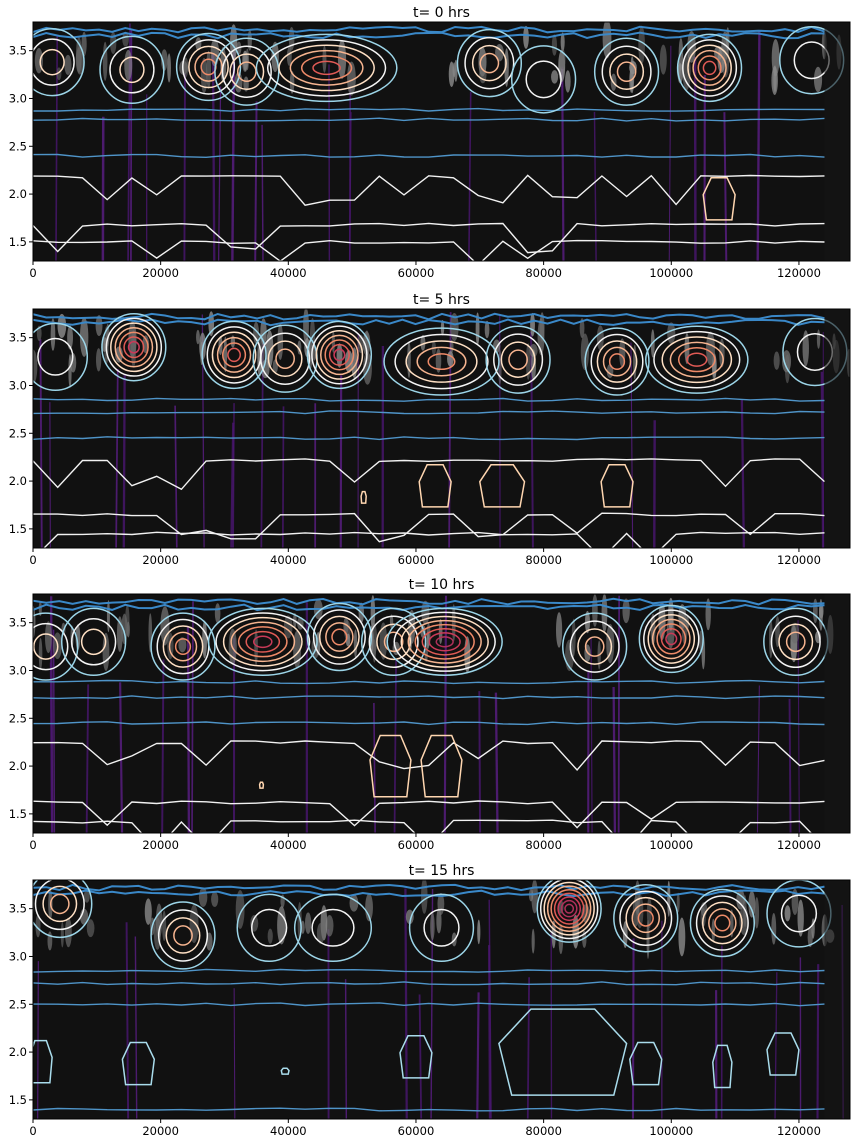 Image resolution: width=856 pixels, height=1144 pixels. What do you see at coordinates (429, 238) in the screenshot?
I see `white-contour-line` at bounding box center [429, 238].